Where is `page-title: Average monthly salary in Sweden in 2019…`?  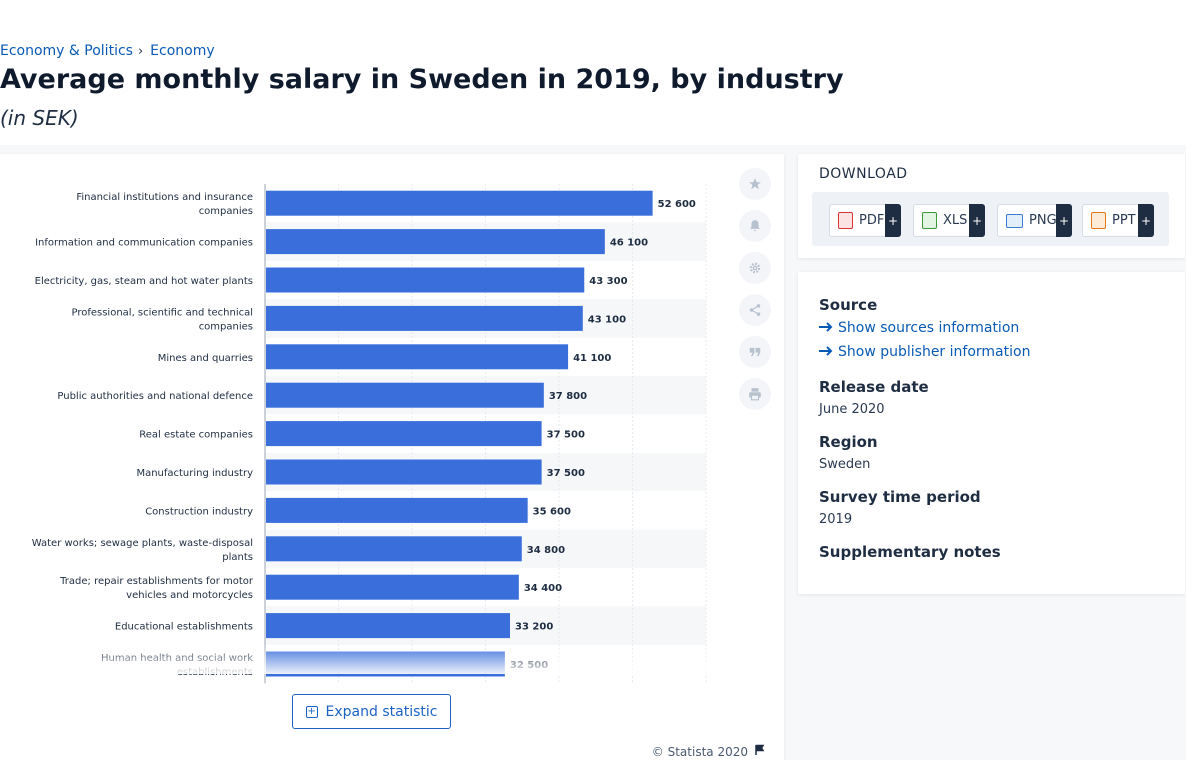
page-title: Average monthly salary in Sweden in 2019… is located at coordinates (422, 79).